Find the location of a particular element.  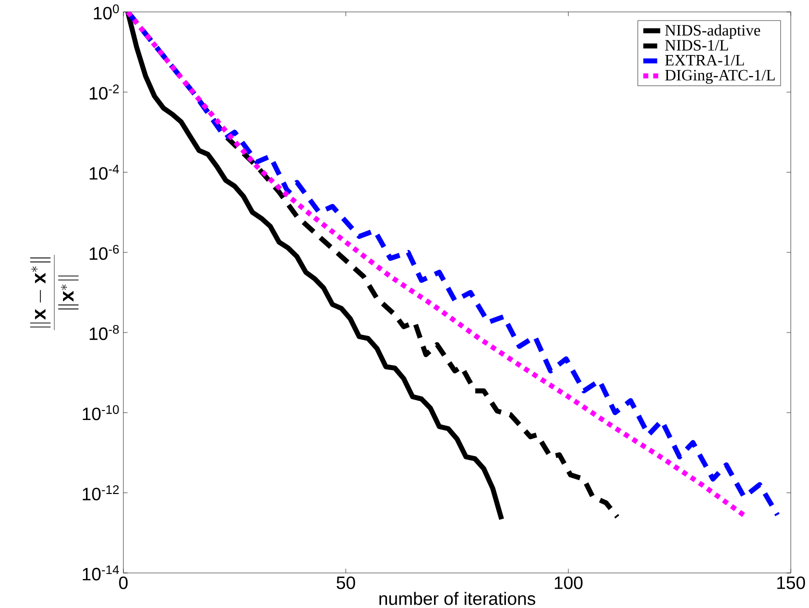

y-tick-label: 10$^{-8}$ is located at coordinates (104, 332).